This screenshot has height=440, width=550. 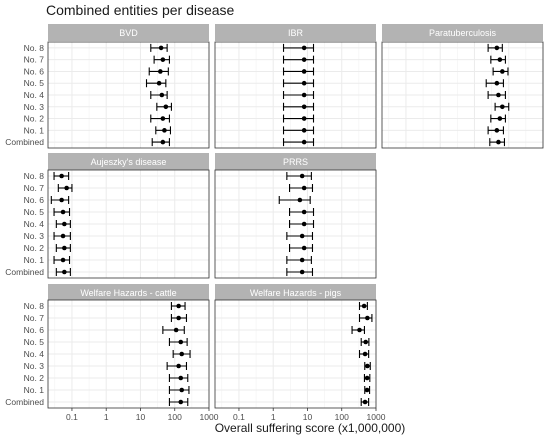 What do you see at coordinates (106, 417) in the screenshot?
I see `x-tick-label: 1` at bounding box center [106, 417].